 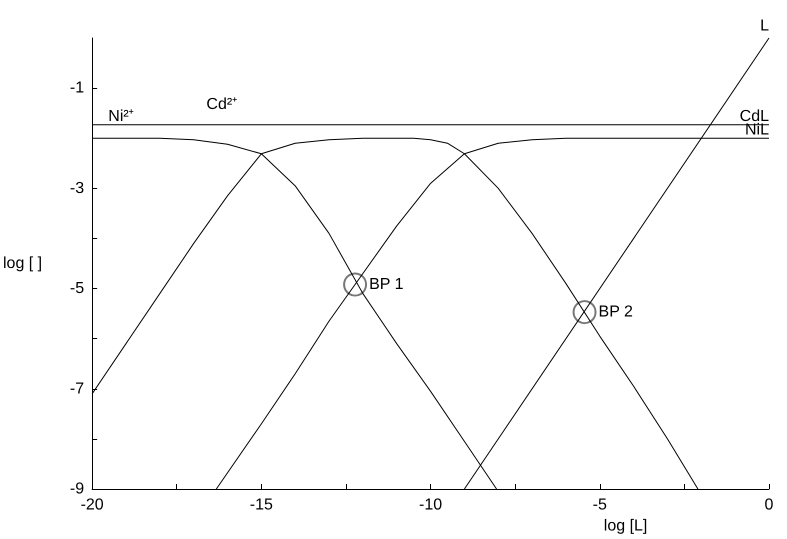 What do you see at coordinates (765, 26) in the screenshot?
I see `annotation: L` at bounding box center [765, 26].